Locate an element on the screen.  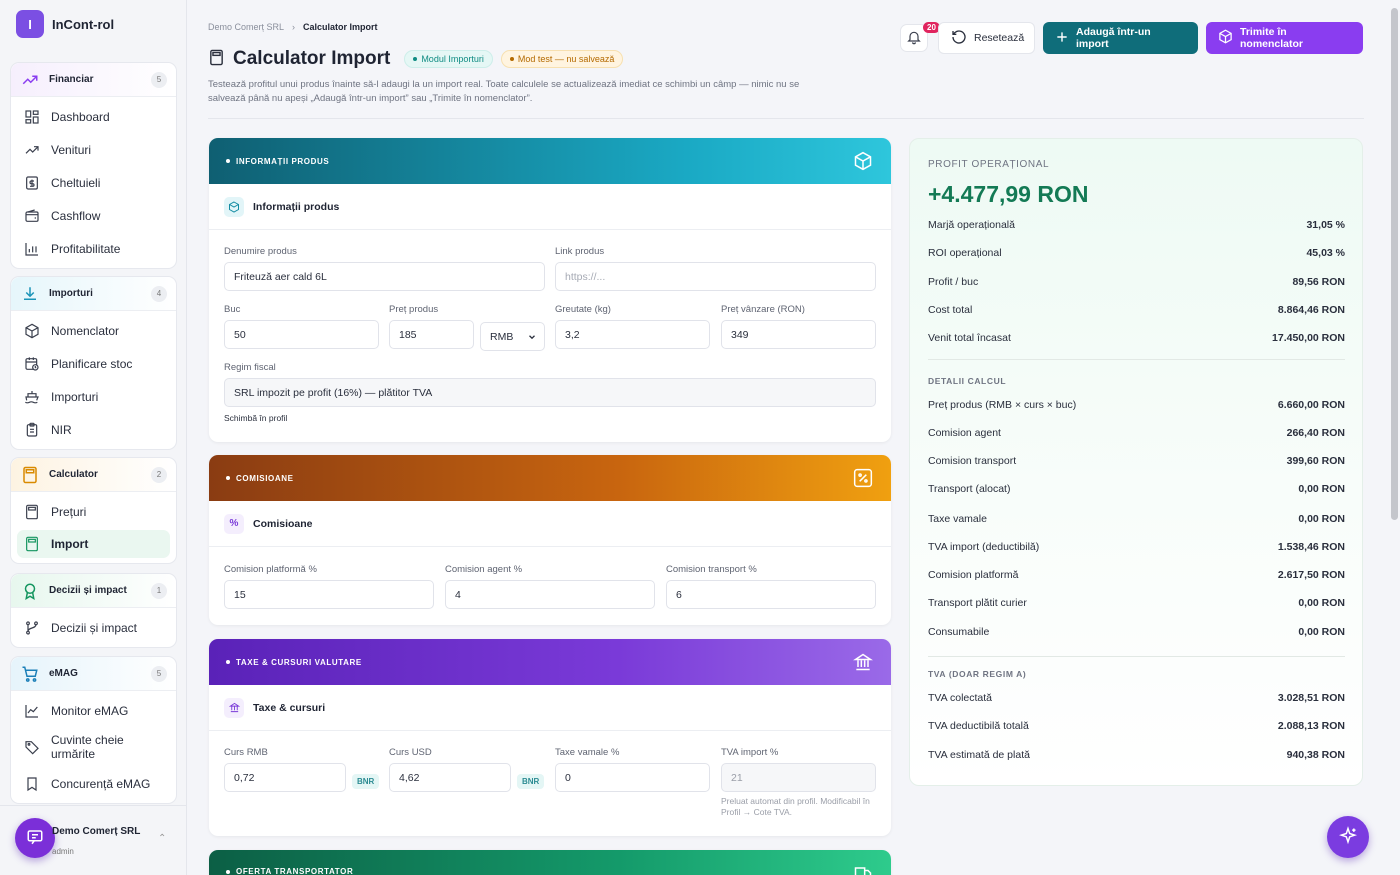
rmb-rate-input: 0,72 is located at coordinates (285, 777).